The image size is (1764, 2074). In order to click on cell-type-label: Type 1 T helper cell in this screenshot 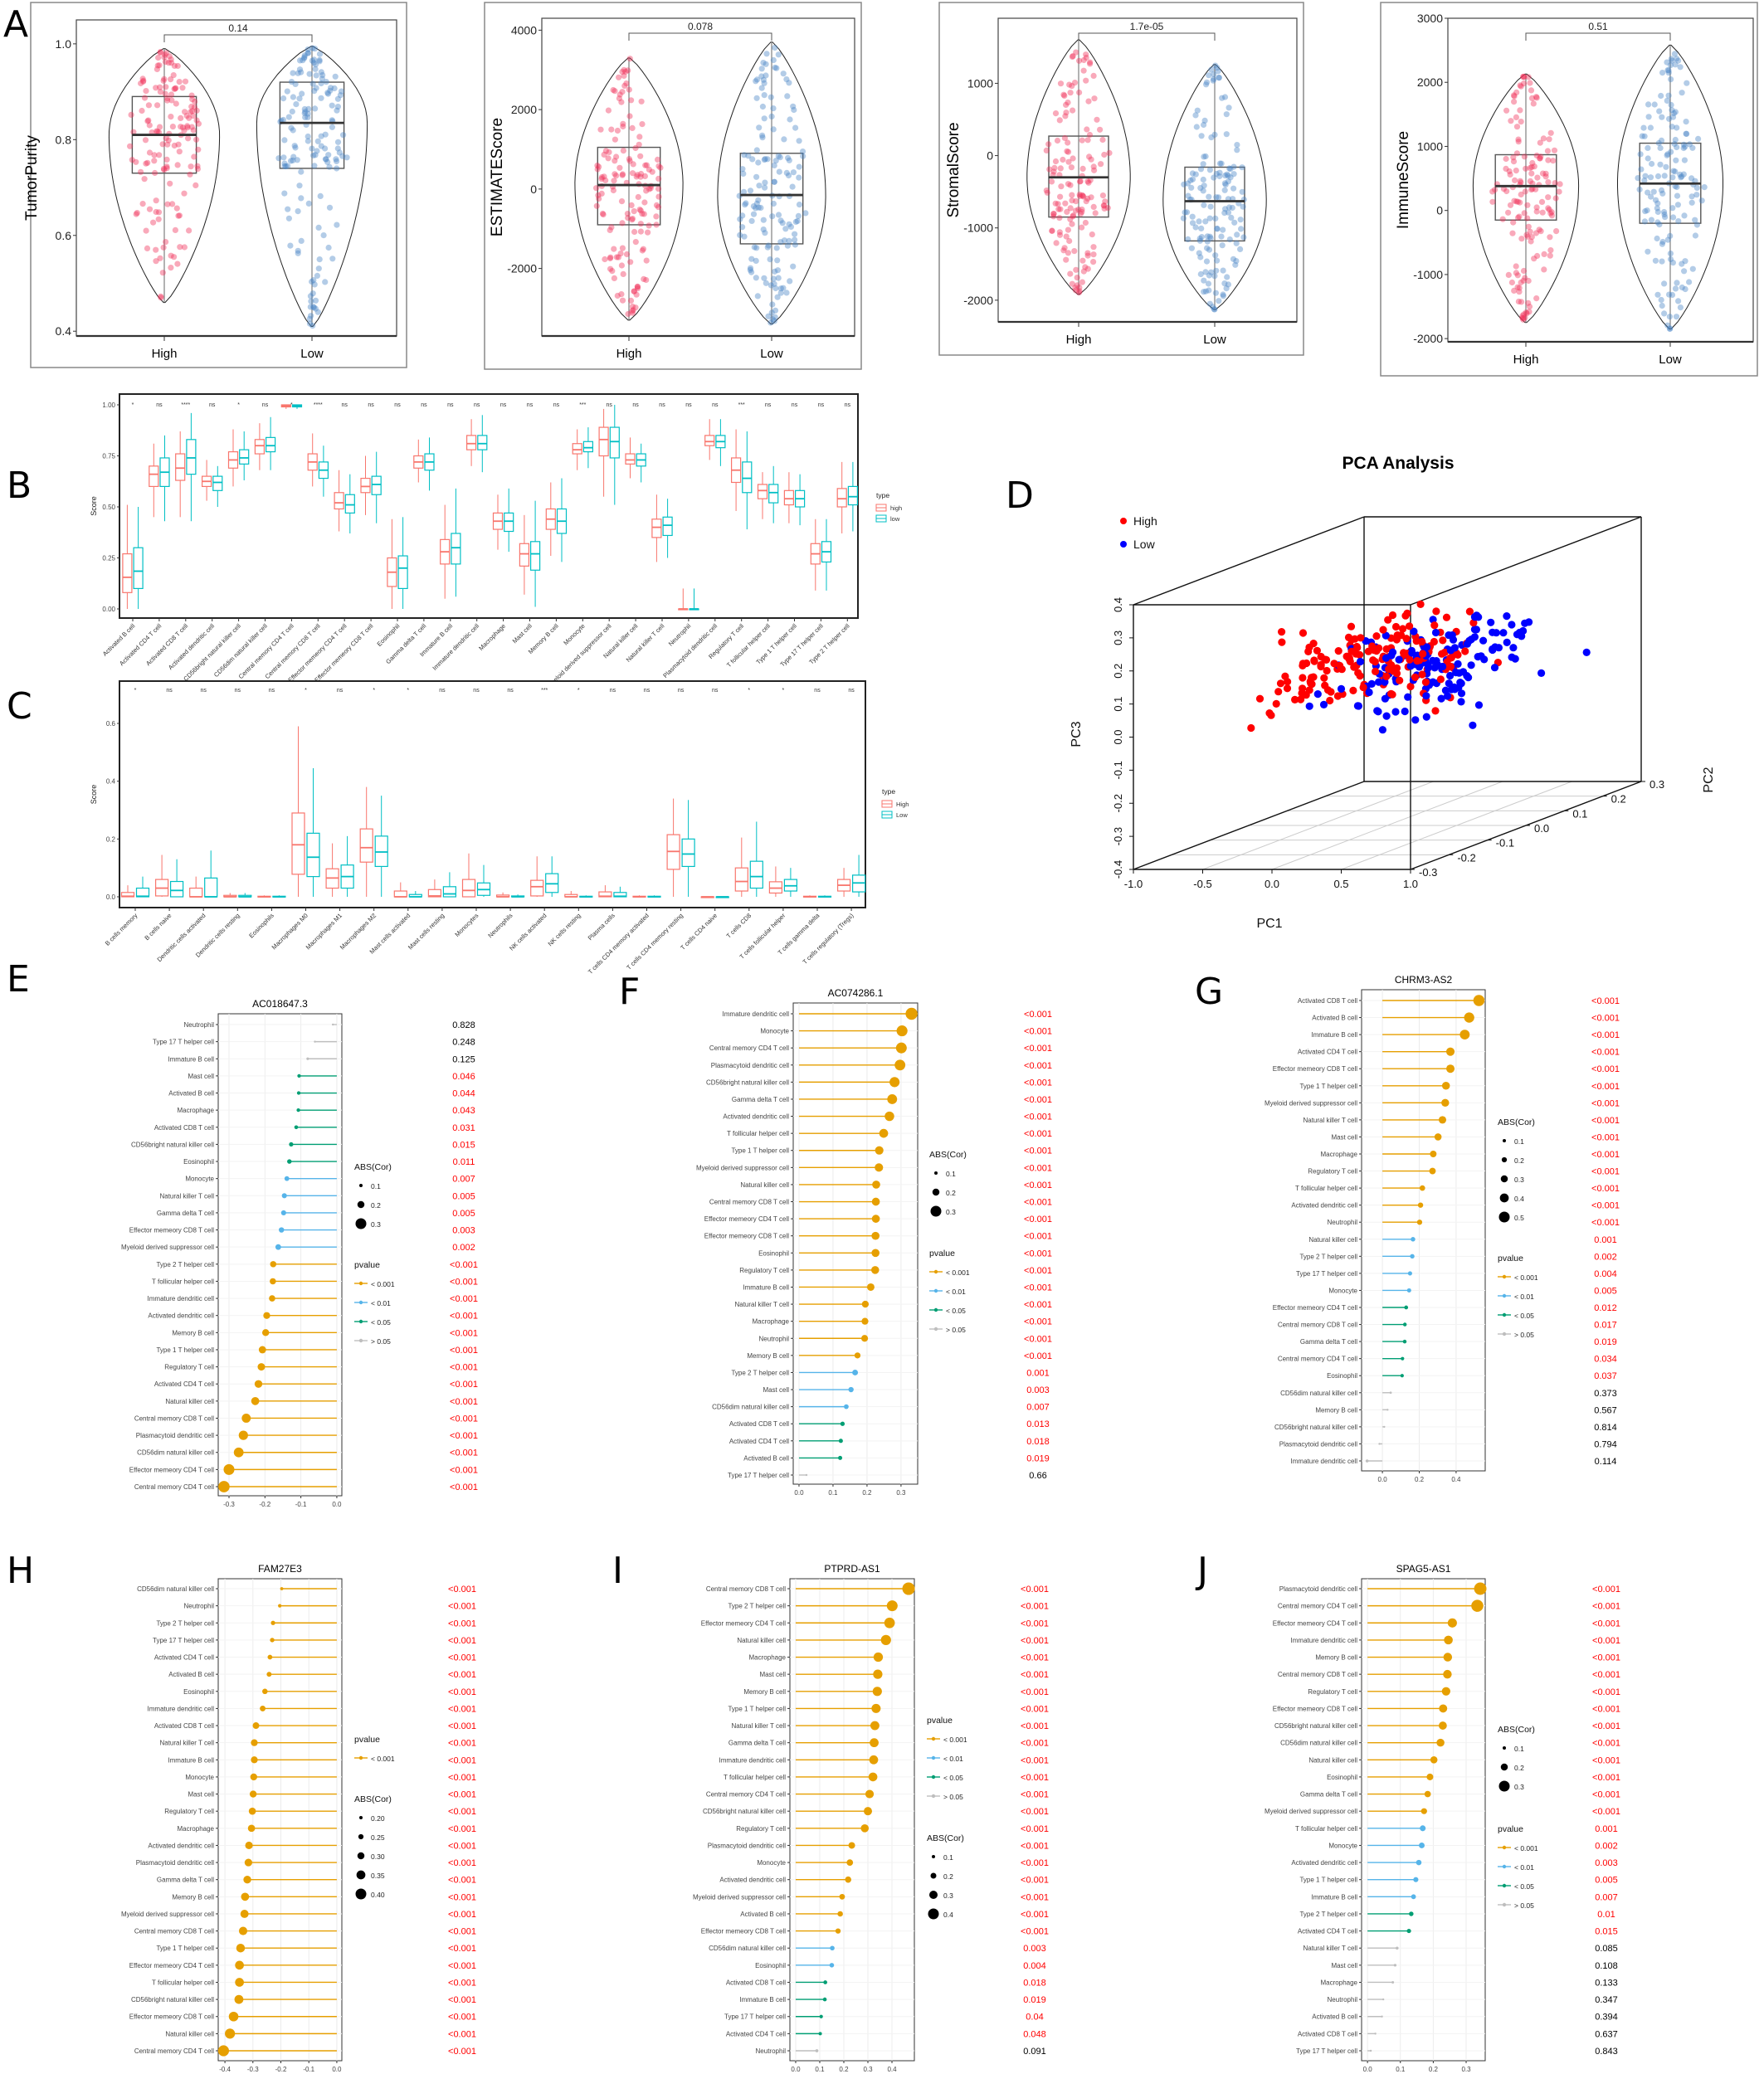, I will do `click(185, 1948)`.